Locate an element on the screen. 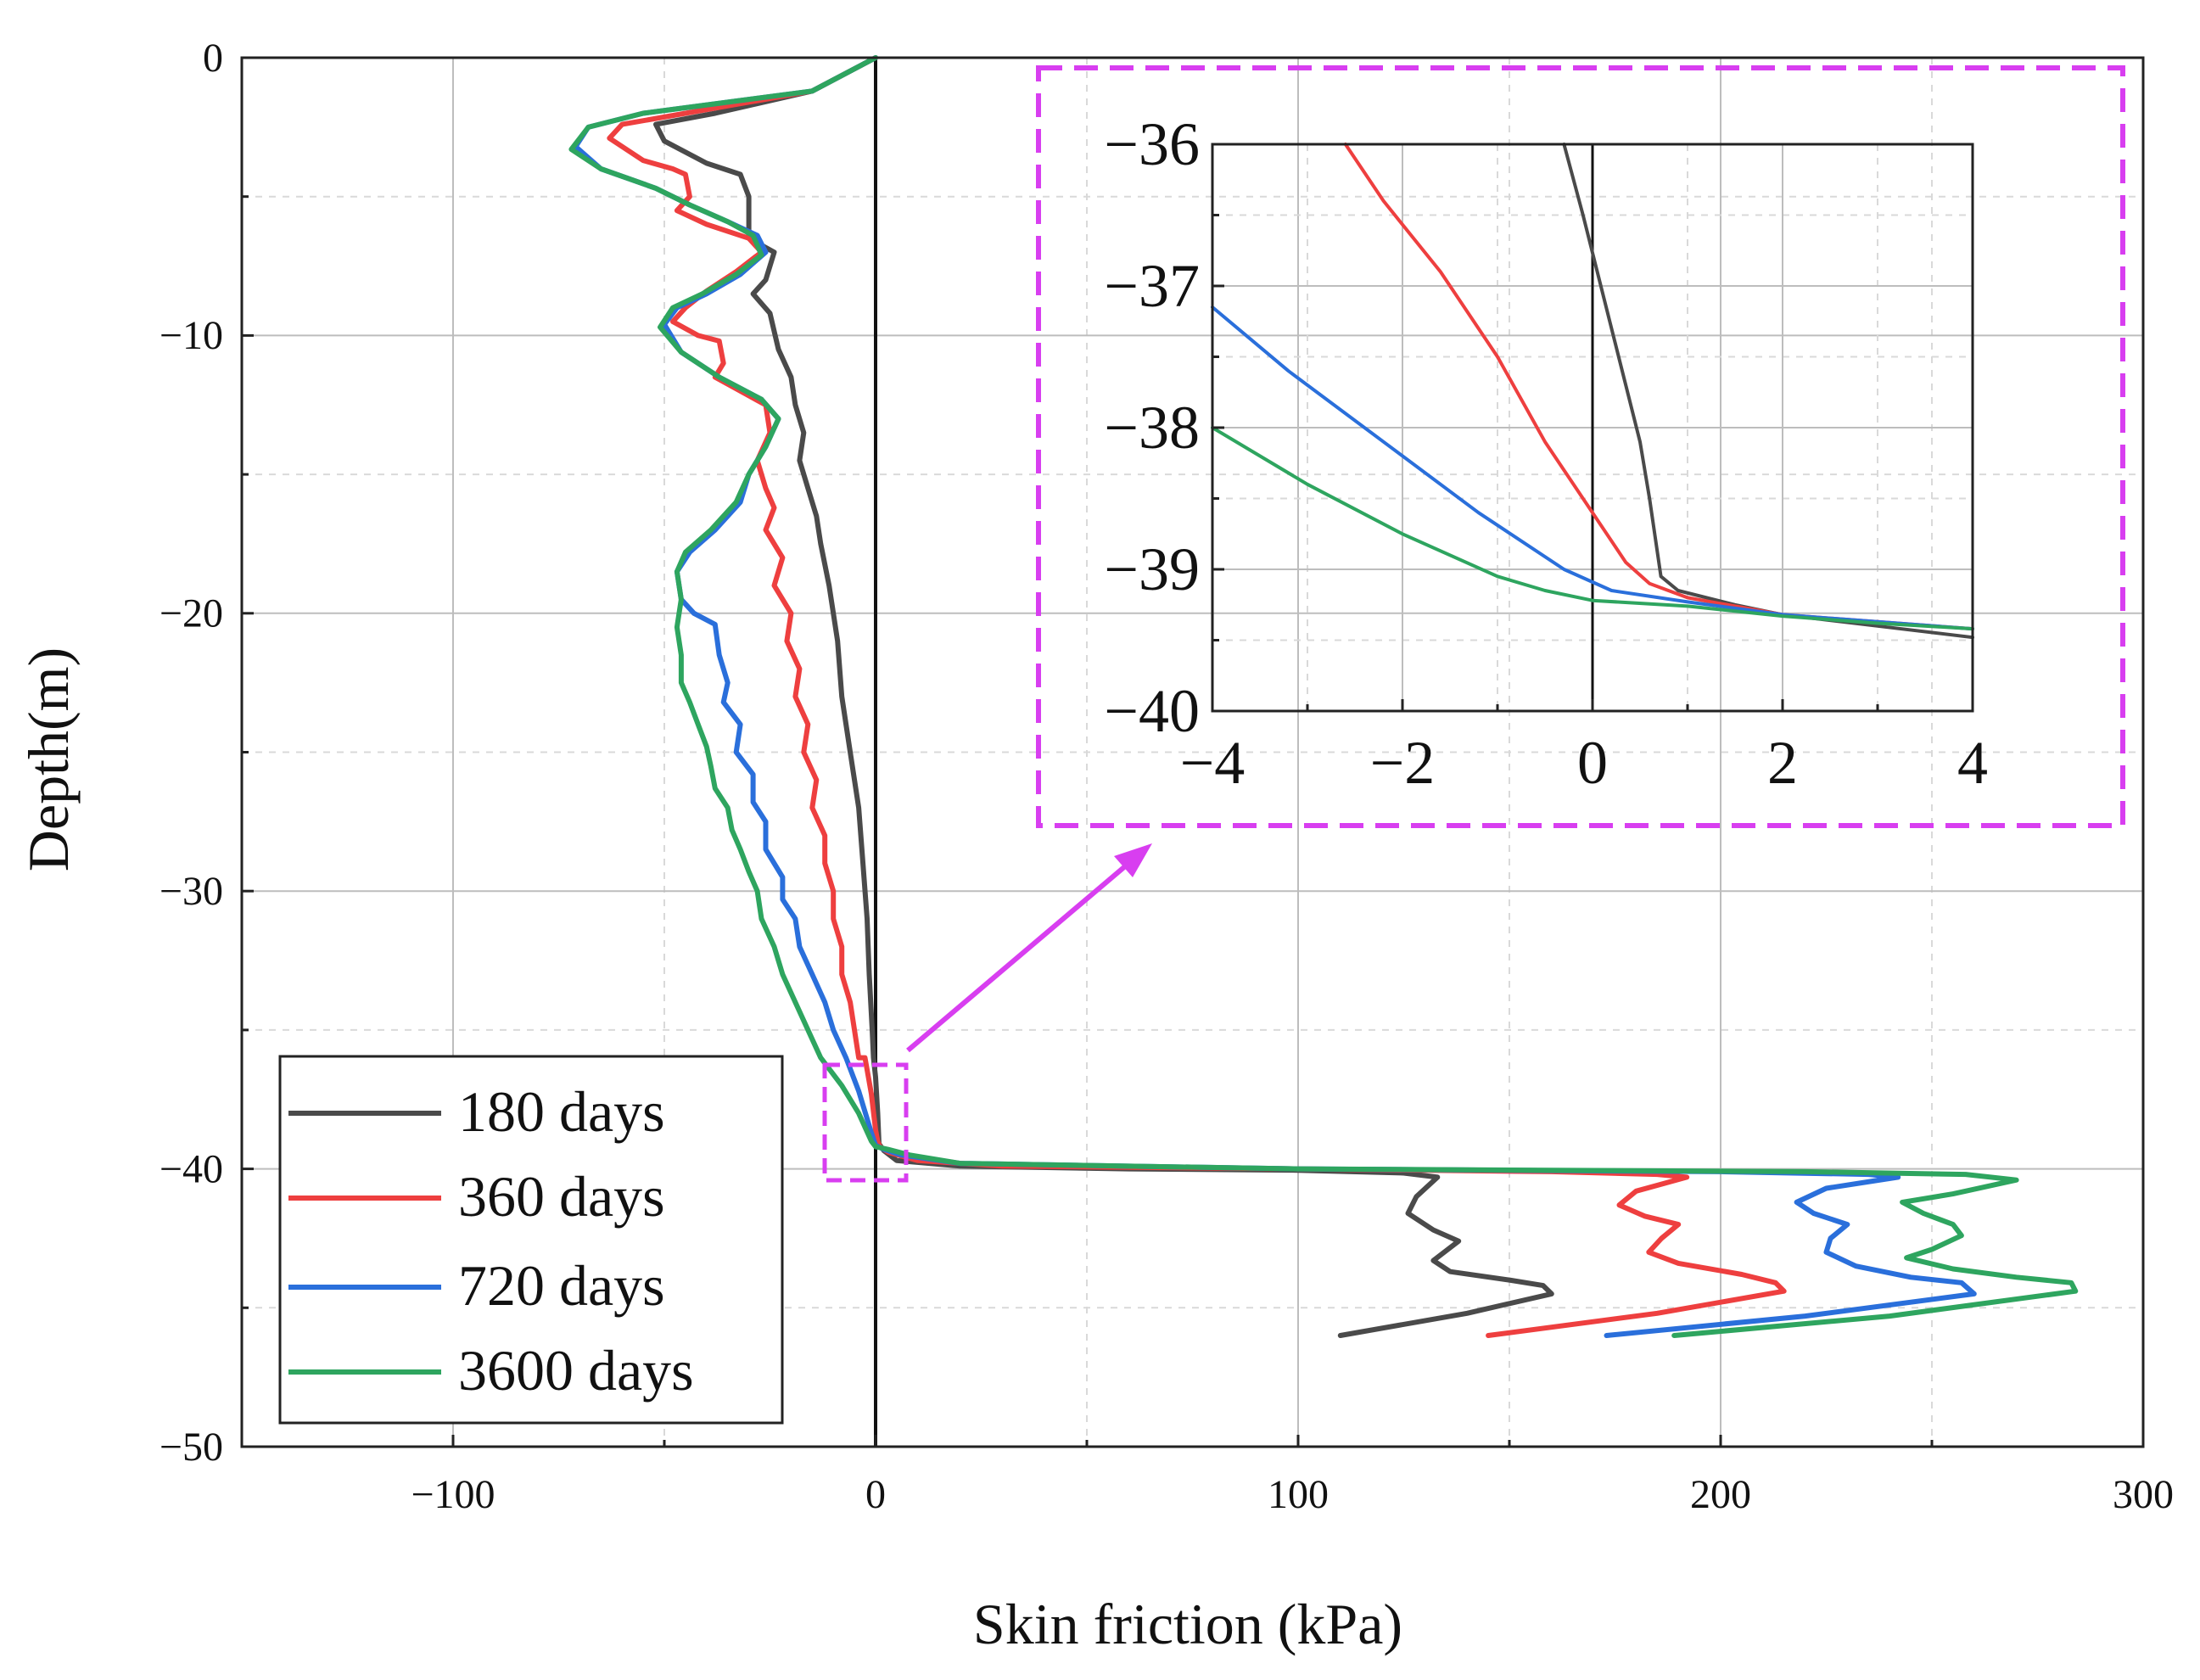 Image resolution: width=2200 pixels, height=1680 pixels. y-tick-label: −37 is located at coordinates (1152, 286).